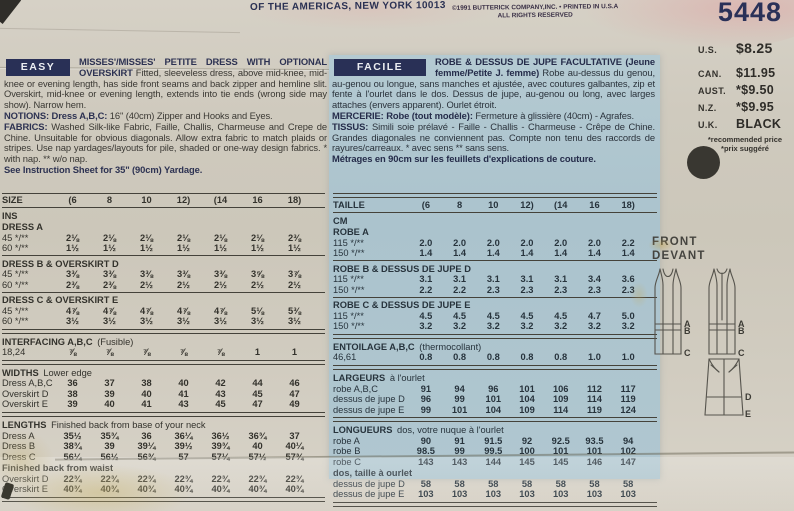 This screenshot has height=511, width=794. Describe the element at coordinates (60, 263) in the screenshot. I see `row-label: DRESS B & OVERSKIRT D` at that location.